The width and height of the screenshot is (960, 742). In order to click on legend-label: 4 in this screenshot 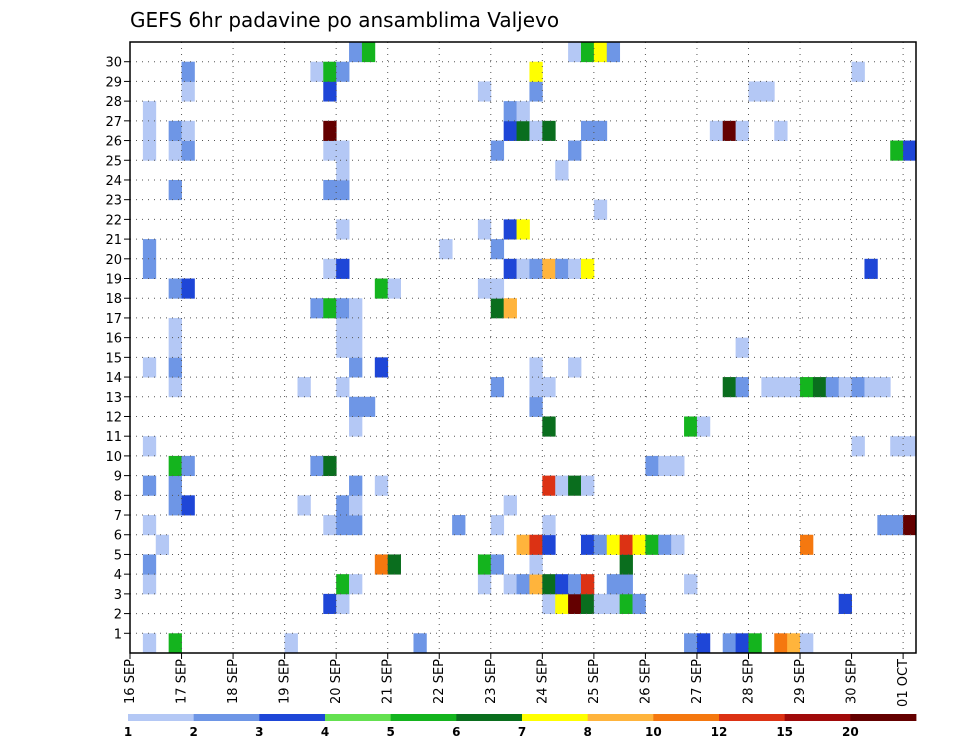, I will do `click(325, 732)`.